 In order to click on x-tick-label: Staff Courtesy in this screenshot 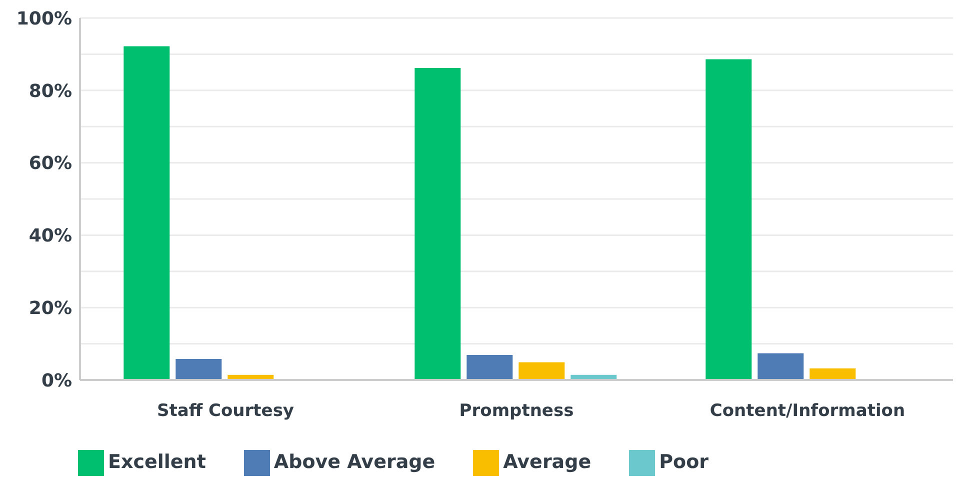, I will do `click(225, 411)`.